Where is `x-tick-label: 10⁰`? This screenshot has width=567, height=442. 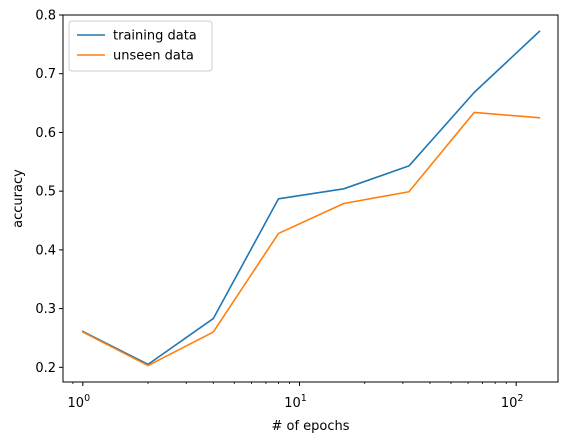 x-tick-label: 10⁰ is located at coordinates (79, 402).